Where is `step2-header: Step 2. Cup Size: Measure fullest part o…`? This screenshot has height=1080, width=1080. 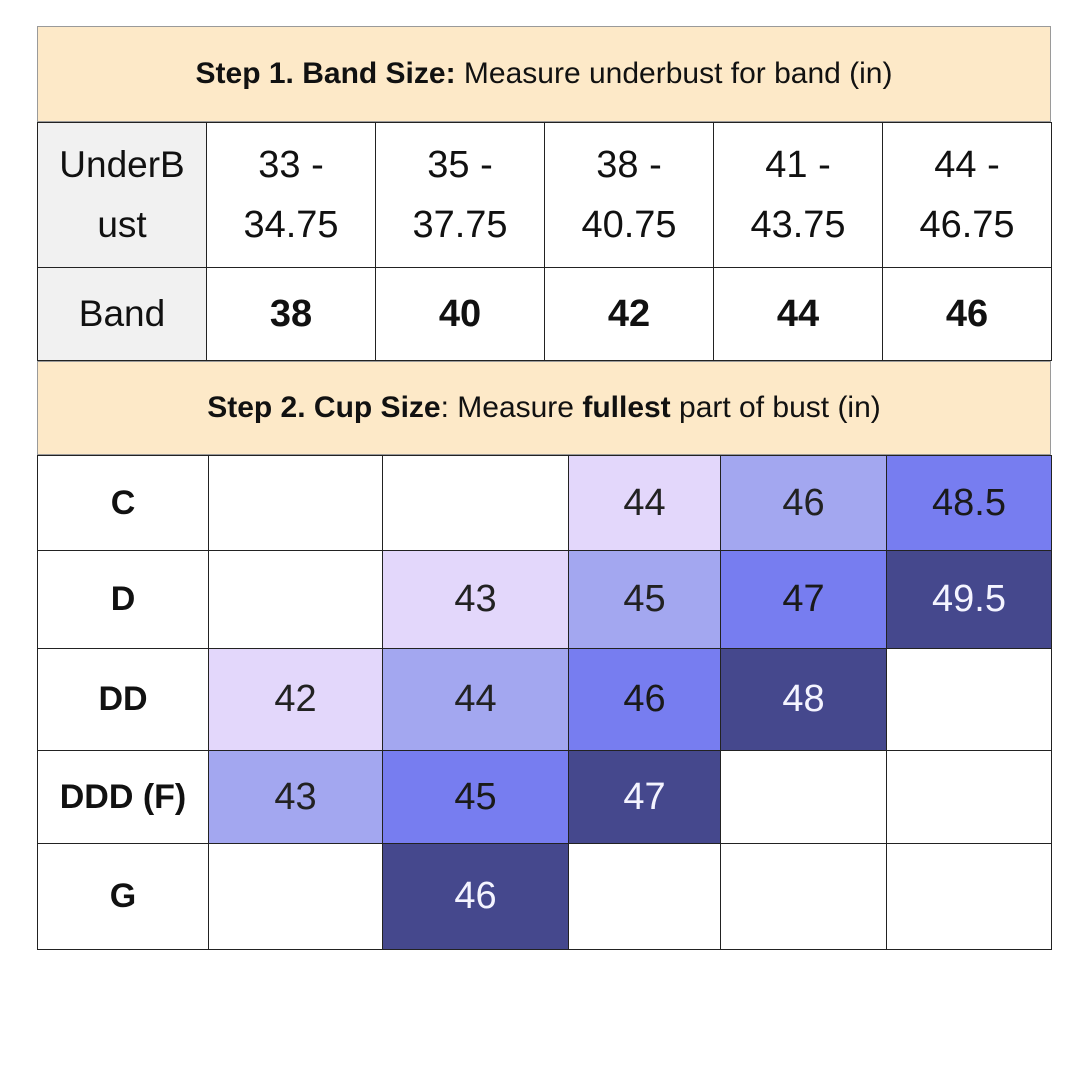 step2-header: Step 2. Cup Size: Measure fullest part o… is located at coordinates (544, 408).